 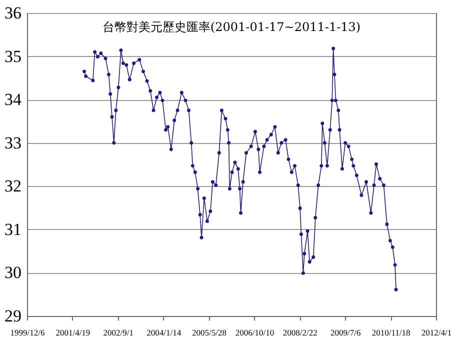 I want to click on y-tick-label: 32, so click(x=13, y=186).